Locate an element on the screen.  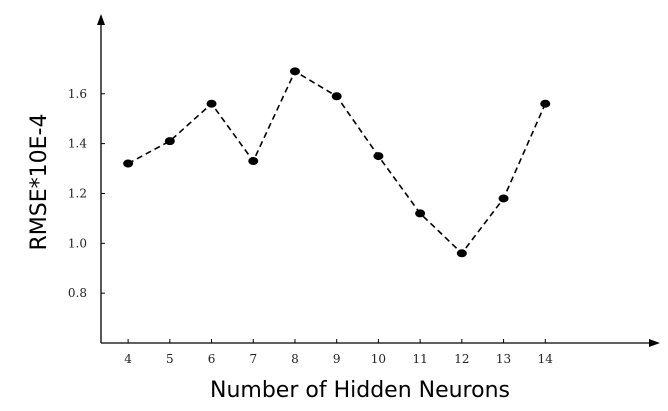
x-axis-title: Number of Hidden Neurons is located at coordinates (360, 390).